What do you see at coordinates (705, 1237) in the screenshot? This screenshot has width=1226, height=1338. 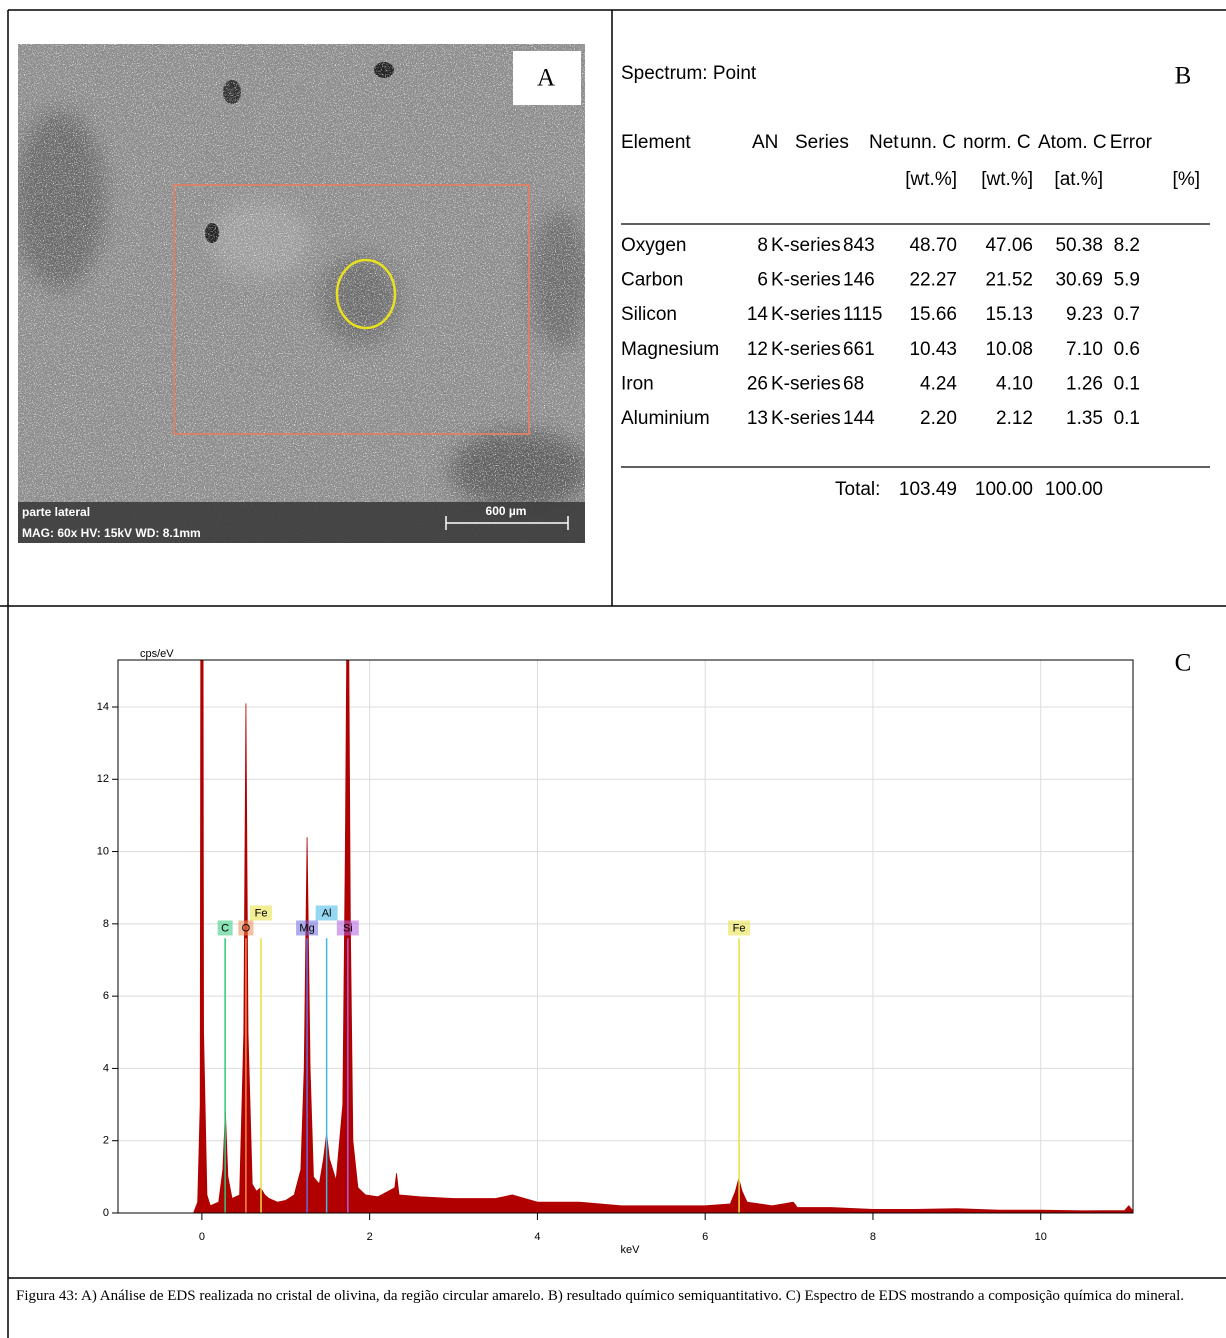 I see `x-tick-label: 6` at bounding box center [705, 1237].